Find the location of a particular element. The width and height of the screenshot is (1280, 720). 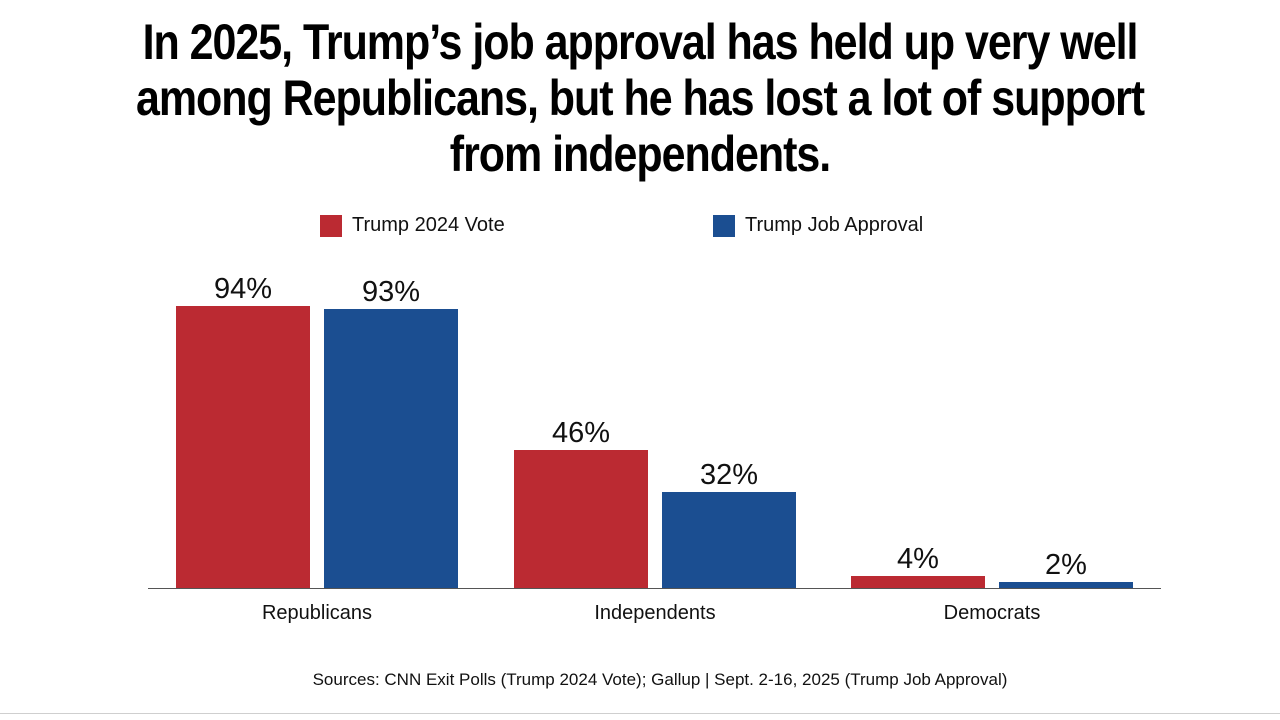

category-label-democrats: Democrats is located at coordinates (992, 613).